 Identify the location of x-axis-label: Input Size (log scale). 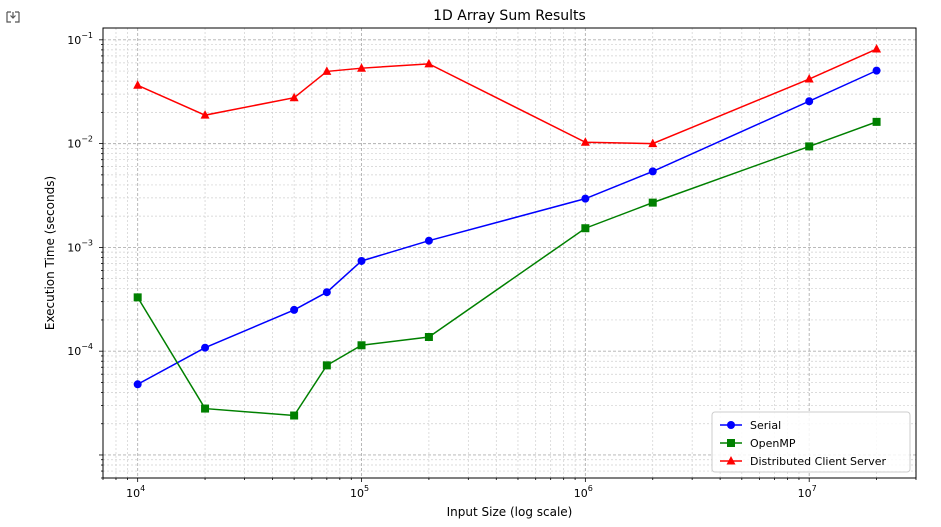
(510, 512).